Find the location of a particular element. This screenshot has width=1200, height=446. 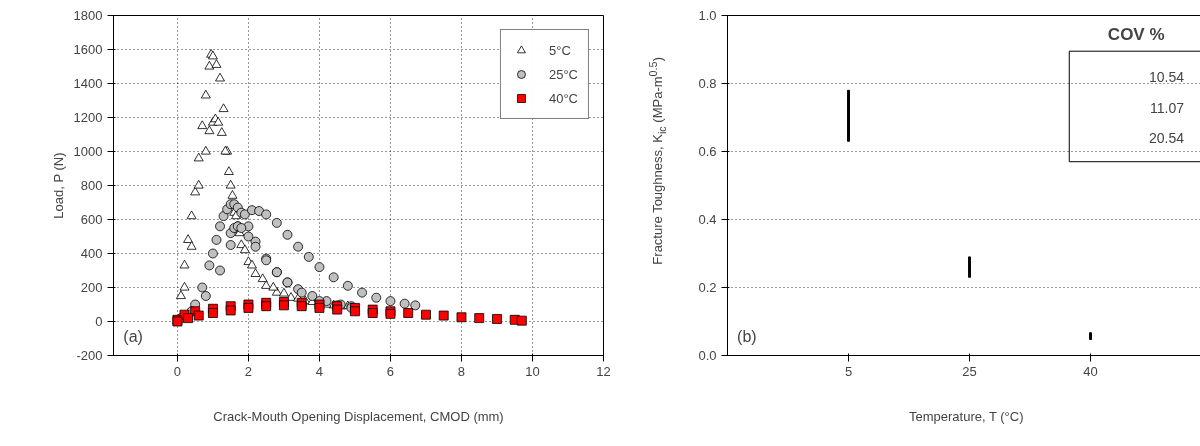

y-tick-label: 0.2 is located at coordinates (707, 287).